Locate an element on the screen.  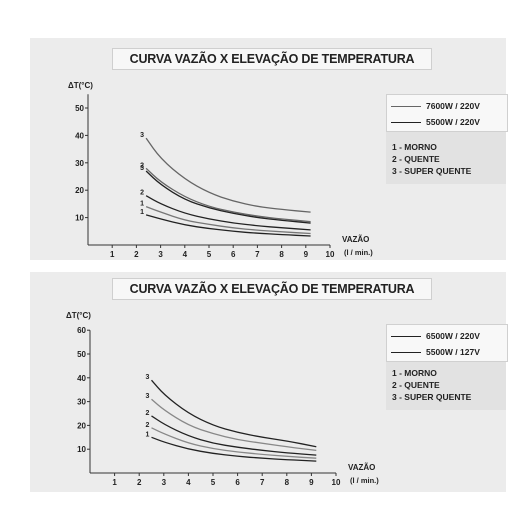
legend-series-box: 6500W / 220V 5500W / 127V is located at coordinates (447, 343).